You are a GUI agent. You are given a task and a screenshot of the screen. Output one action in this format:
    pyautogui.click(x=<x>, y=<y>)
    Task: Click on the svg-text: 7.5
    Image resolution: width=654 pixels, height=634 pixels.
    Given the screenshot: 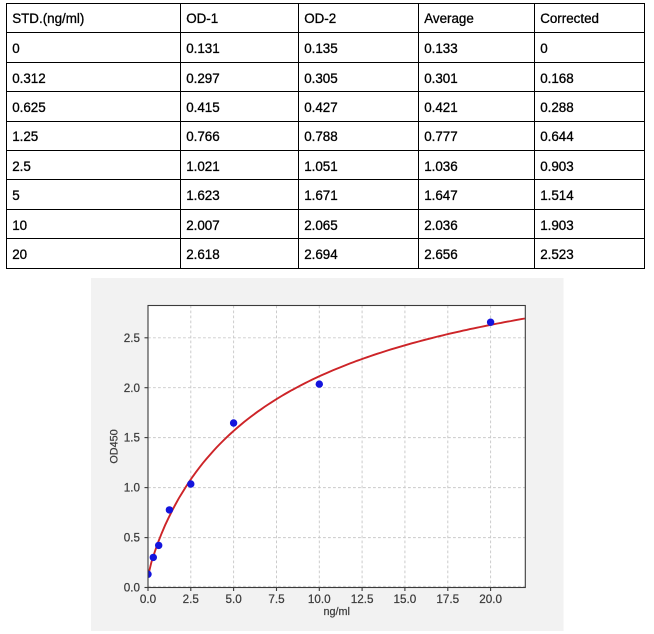 What is the action you would take?
    pyautogui.click(x=276, y=599)
    